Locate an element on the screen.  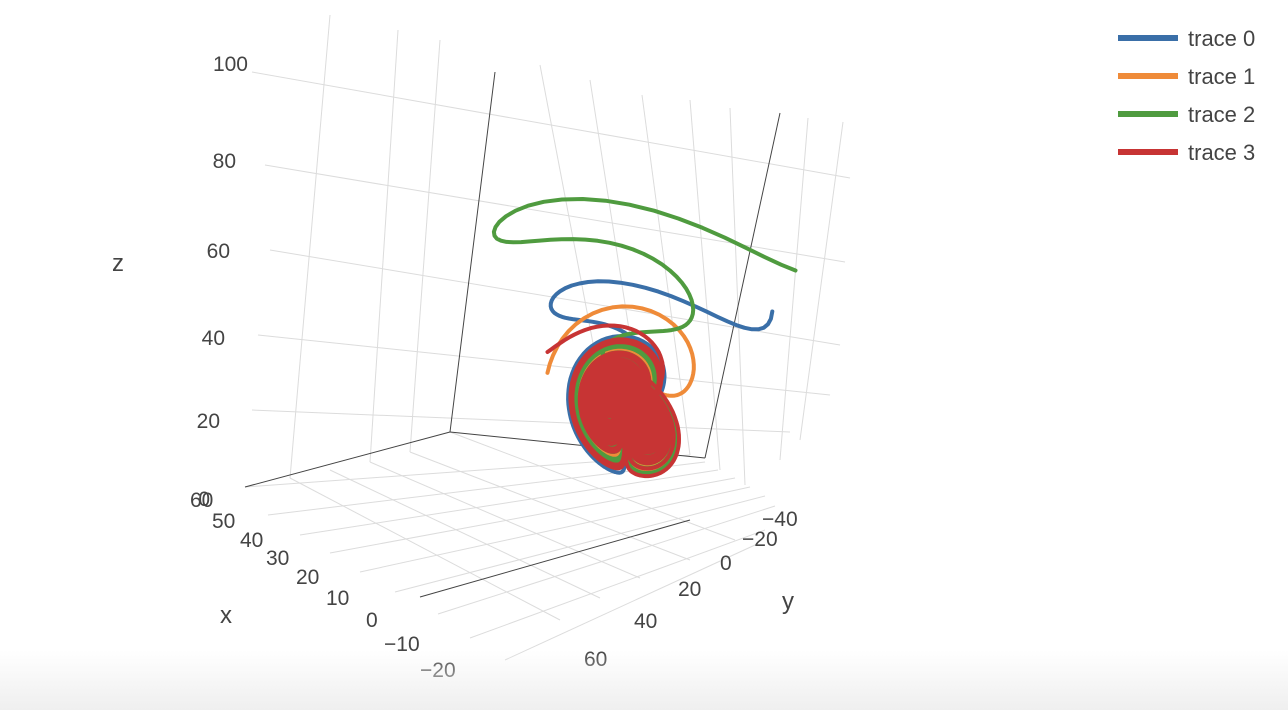
y-tick-label: 0 is located at coordinates (726, 563).